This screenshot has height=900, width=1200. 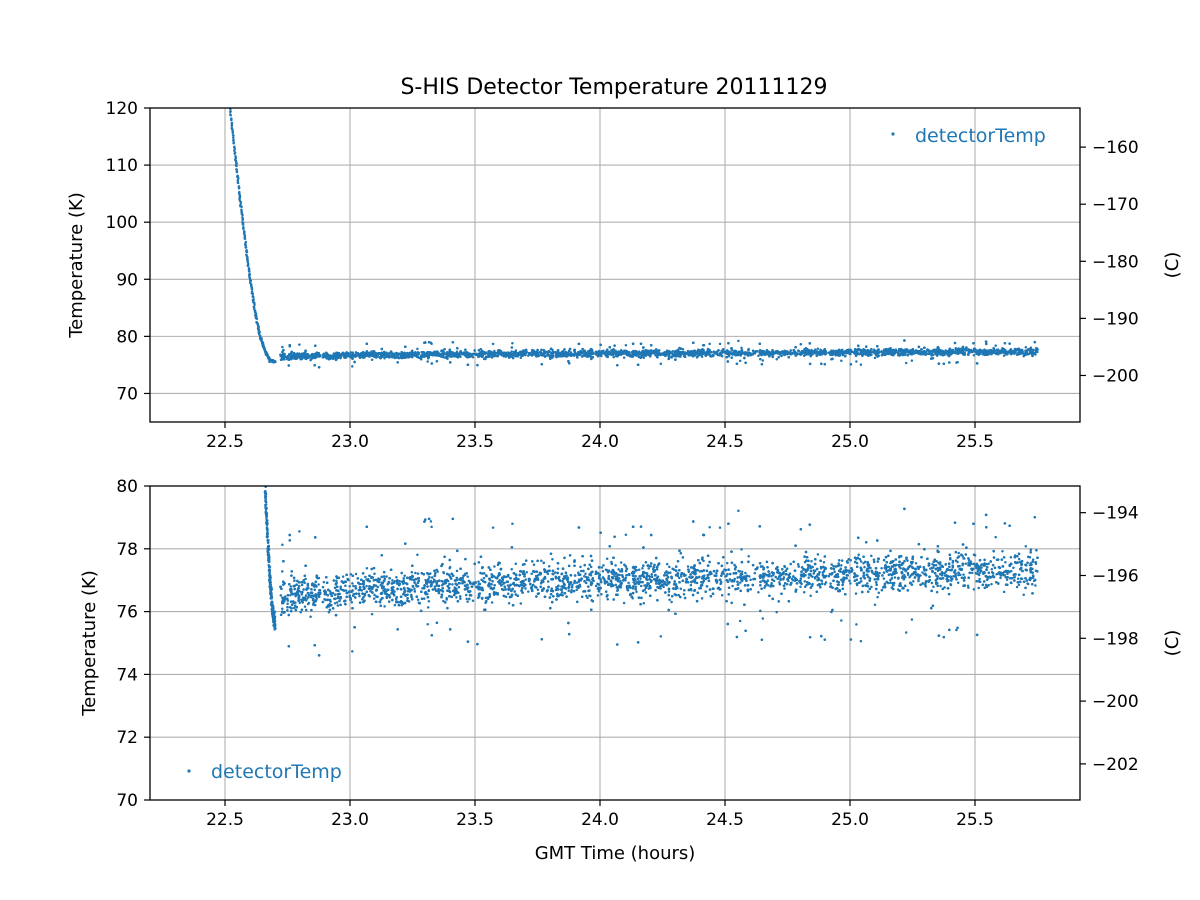 What do you see at coordinates (613, 87) in the screenshot?
I see `chart-title: S-HIS Detector Temperature 20111129` at bounding box center [613, 87].